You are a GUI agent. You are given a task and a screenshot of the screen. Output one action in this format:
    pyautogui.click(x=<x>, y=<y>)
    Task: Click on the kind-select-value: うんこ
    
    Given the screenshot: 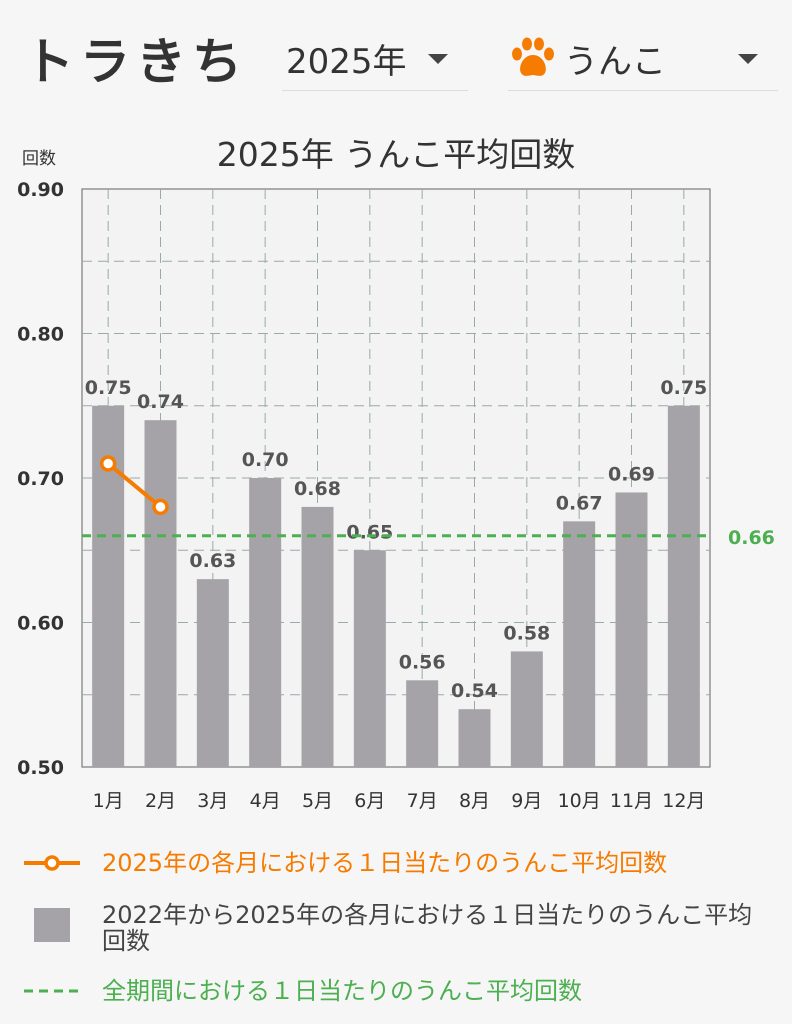 What is the action you would take?
    pyautogui.click(x=615, y=61)
    